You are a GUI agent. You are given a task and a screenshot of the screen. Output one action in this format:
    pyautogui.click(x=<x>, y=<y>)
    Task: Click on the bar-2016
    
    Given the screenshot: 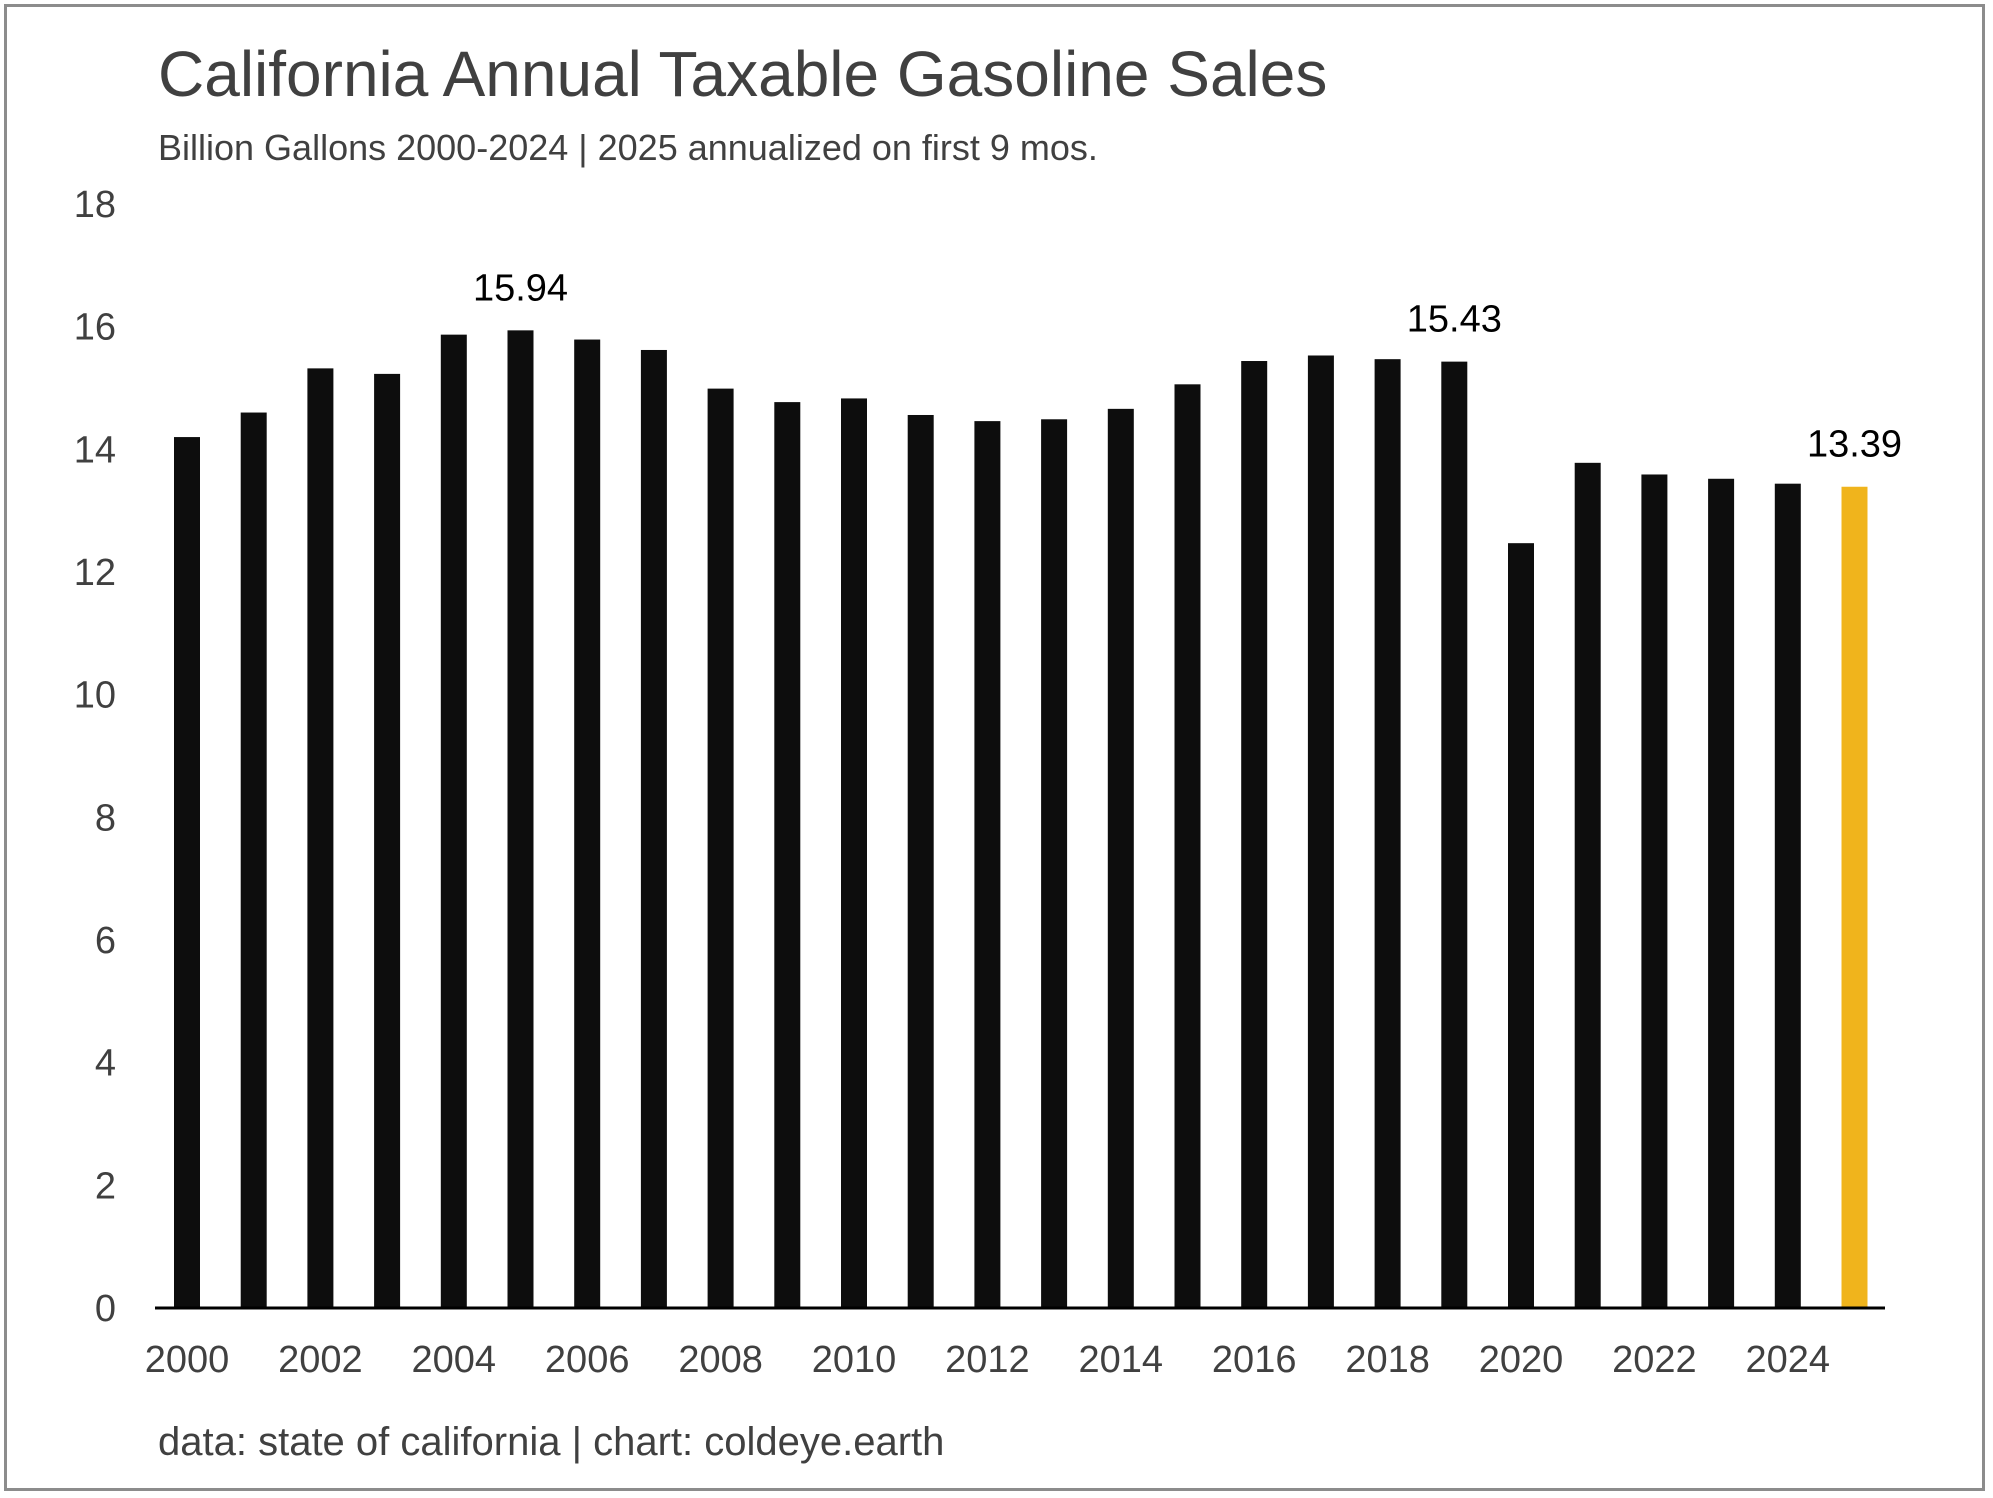 What is the action you would take?
    pyautogui.click(x=1254, y=835)
    